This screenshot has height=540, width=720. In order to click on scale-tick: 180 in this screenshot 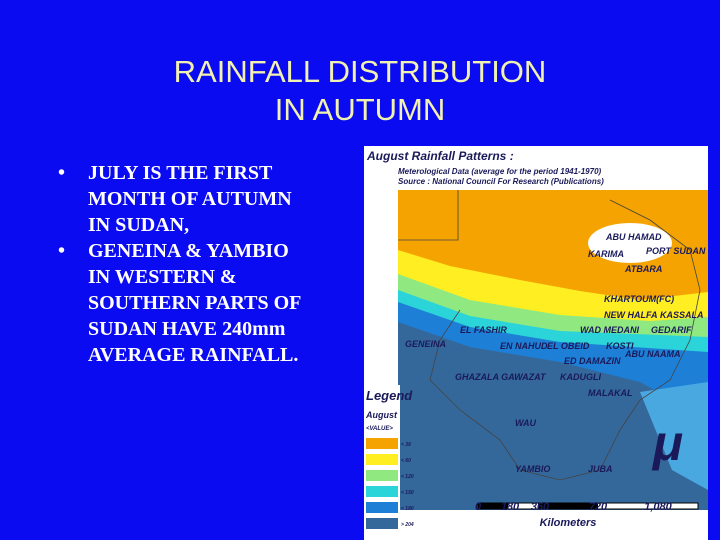, I will do `click(510, 507)`.